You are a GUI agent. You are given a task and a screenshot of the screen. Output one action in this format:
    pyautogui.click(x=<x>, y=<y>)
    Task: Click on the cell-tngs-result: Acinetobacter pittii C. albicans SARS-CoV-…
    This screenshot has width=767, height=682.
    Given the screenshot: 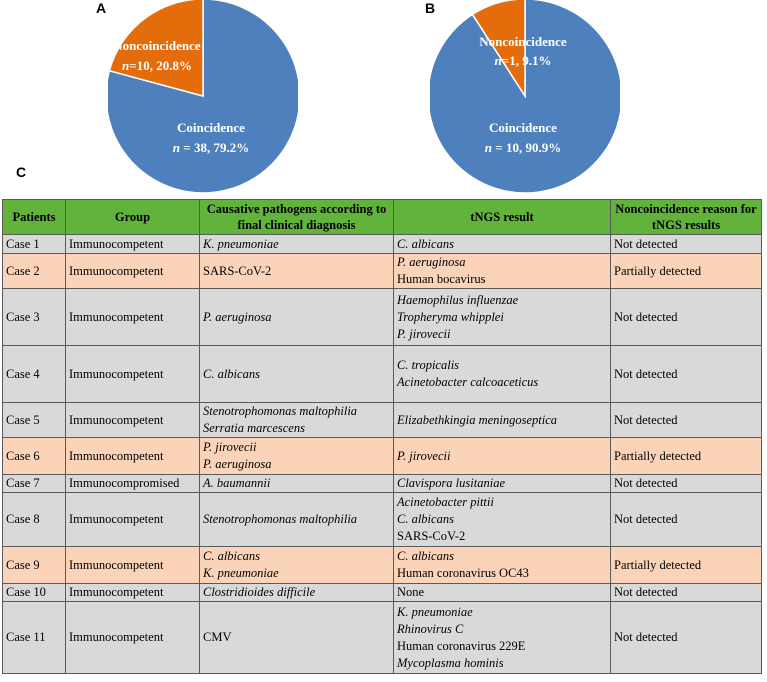 What is the action you would take?
    pyautogui.click(x=502, y=519)
    